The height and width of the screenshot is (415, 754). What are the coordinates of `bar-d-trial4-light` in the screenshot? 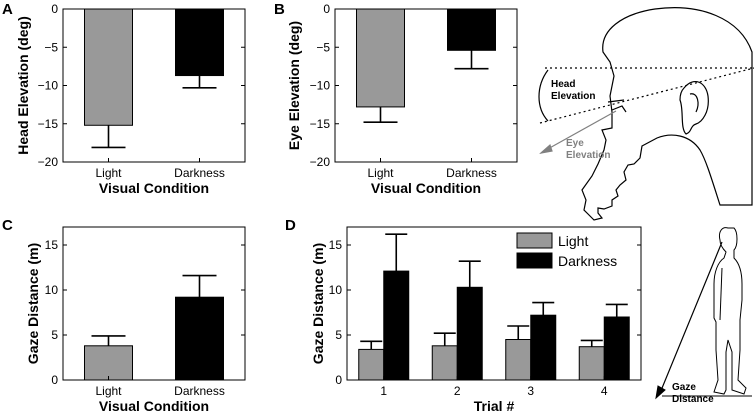 It's located at (591, 363).